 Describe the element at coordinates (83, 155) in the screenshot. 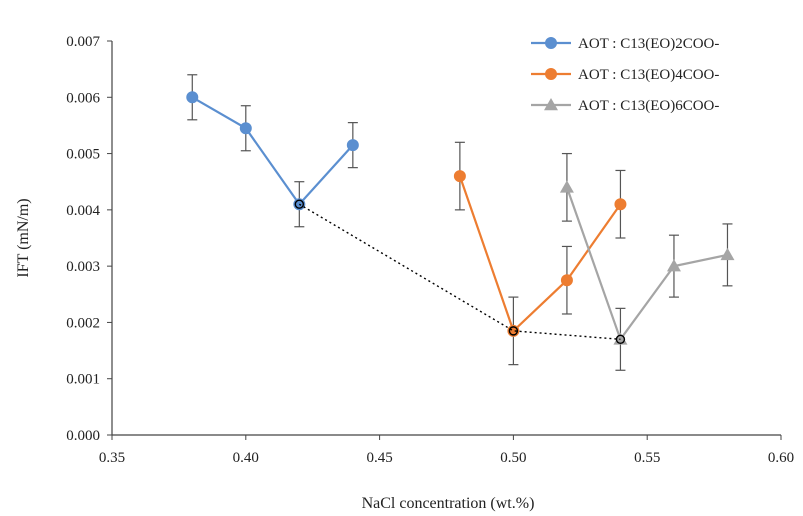

I see `y-tick-label: 0.005` at that location.